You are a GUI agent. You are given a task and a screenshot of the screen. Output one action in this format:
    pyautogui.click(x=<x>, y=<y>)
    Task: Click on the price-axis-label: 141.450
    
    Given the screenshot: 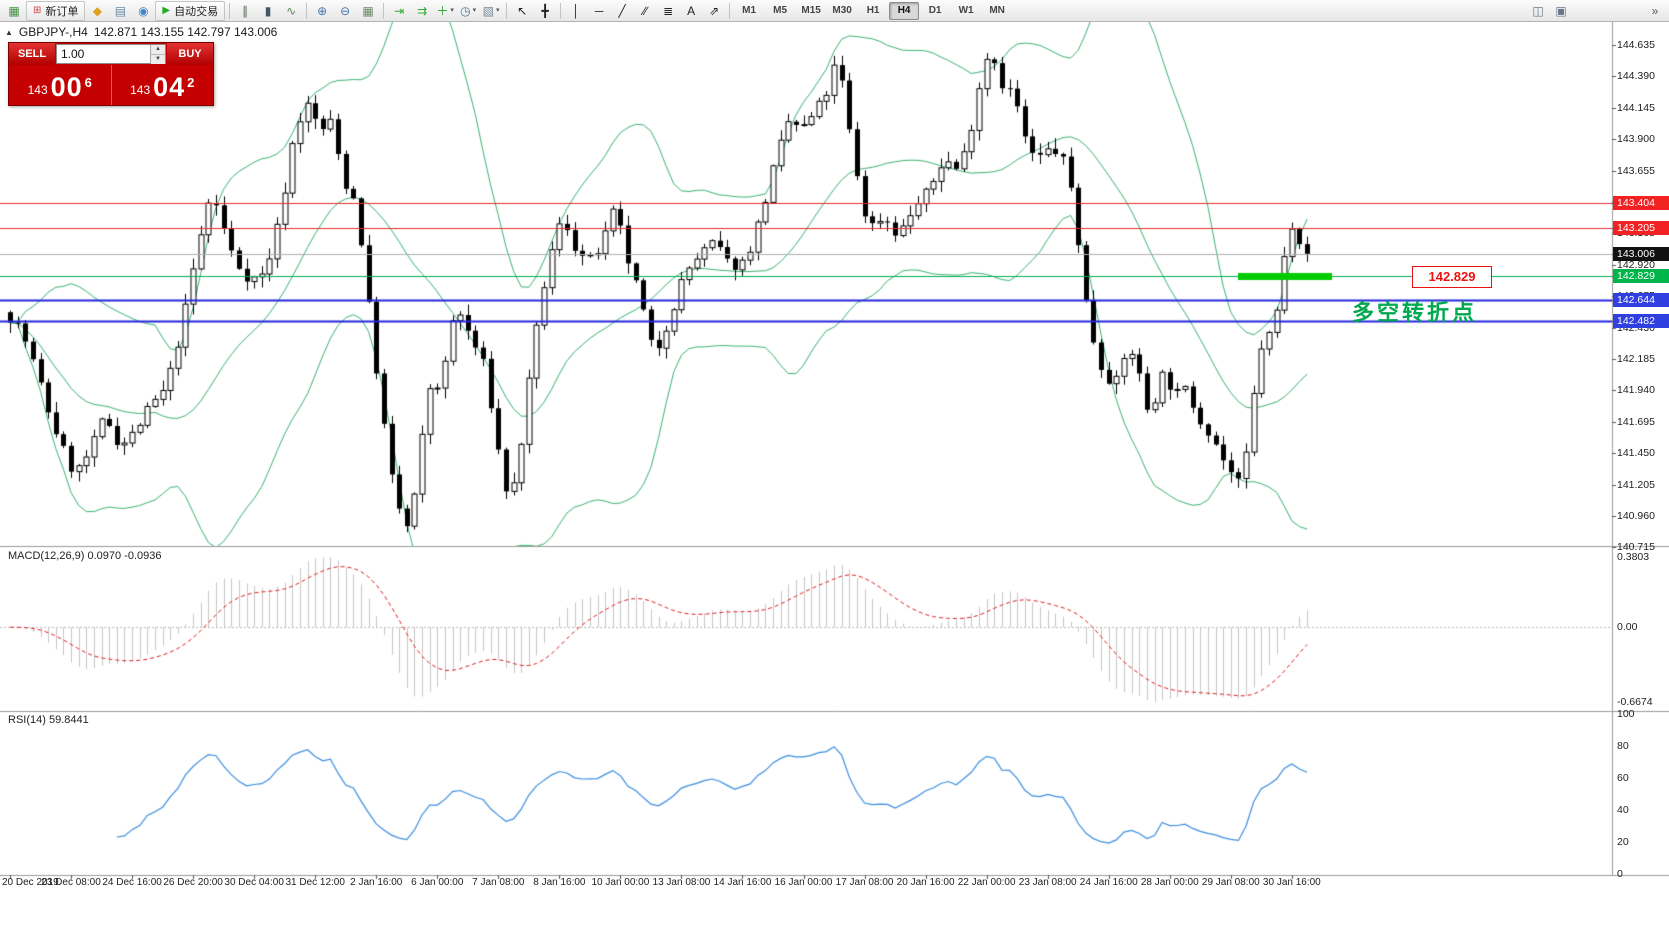 What is the action you would take?
    pyautogui.click(x=1636, y=453)
    